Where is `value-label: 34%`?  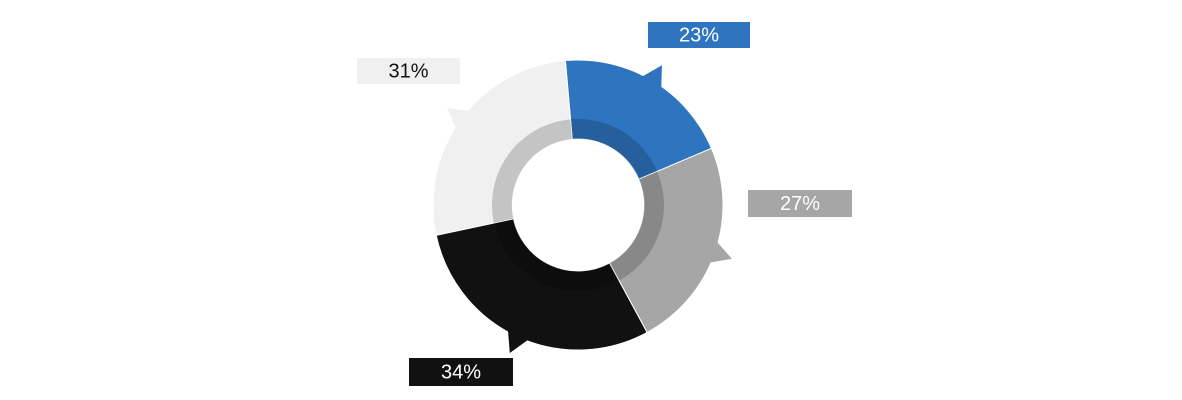
value-label: 34% is located at coordinates (461, 372).